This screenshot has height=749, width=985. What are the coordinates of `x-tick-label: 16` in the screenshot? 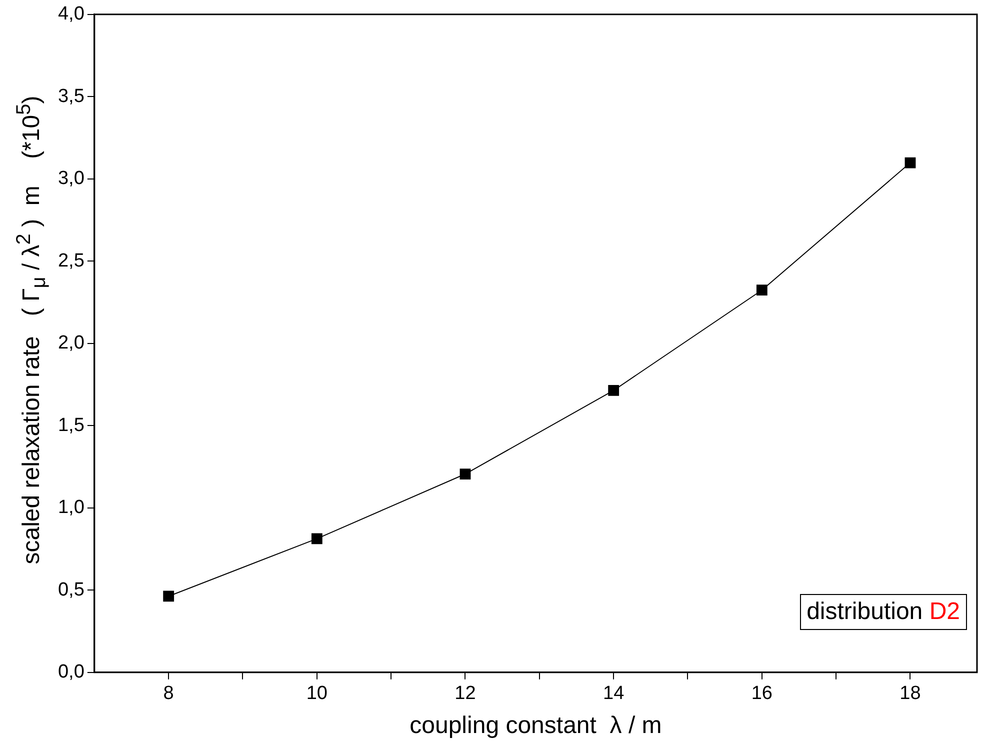 It's located at (761, 693).